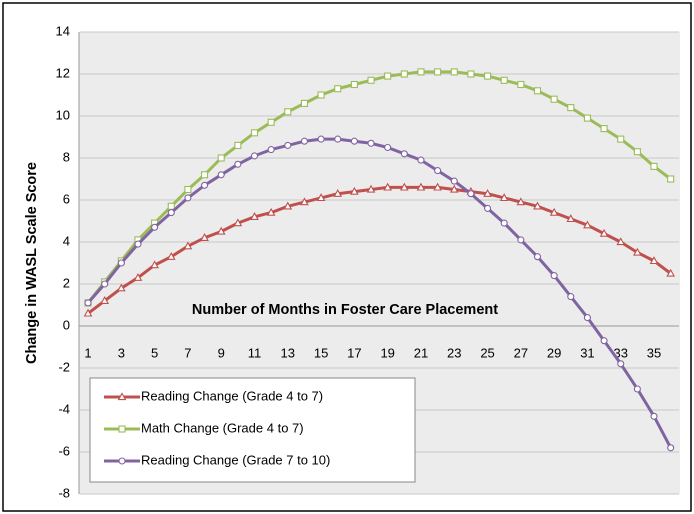 This screenshot has width=694, height=514. I want to click on y-tick-label: 4, so click(66, 240).